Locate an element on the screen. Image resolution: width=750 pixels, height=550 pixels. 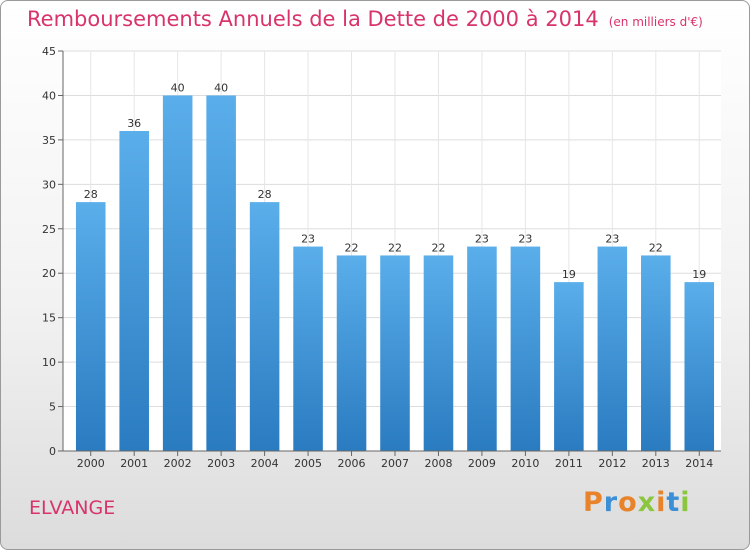
y-tick-label: 15 is located at coordinates (49, 318).